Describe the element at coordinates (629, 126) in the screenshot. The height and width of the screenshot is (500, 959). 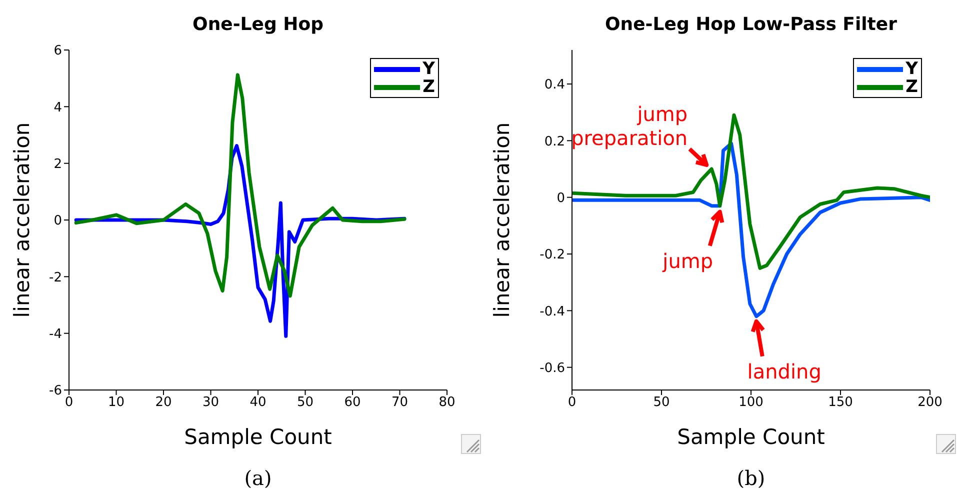
I see `annotation: jump preparation` at that location.